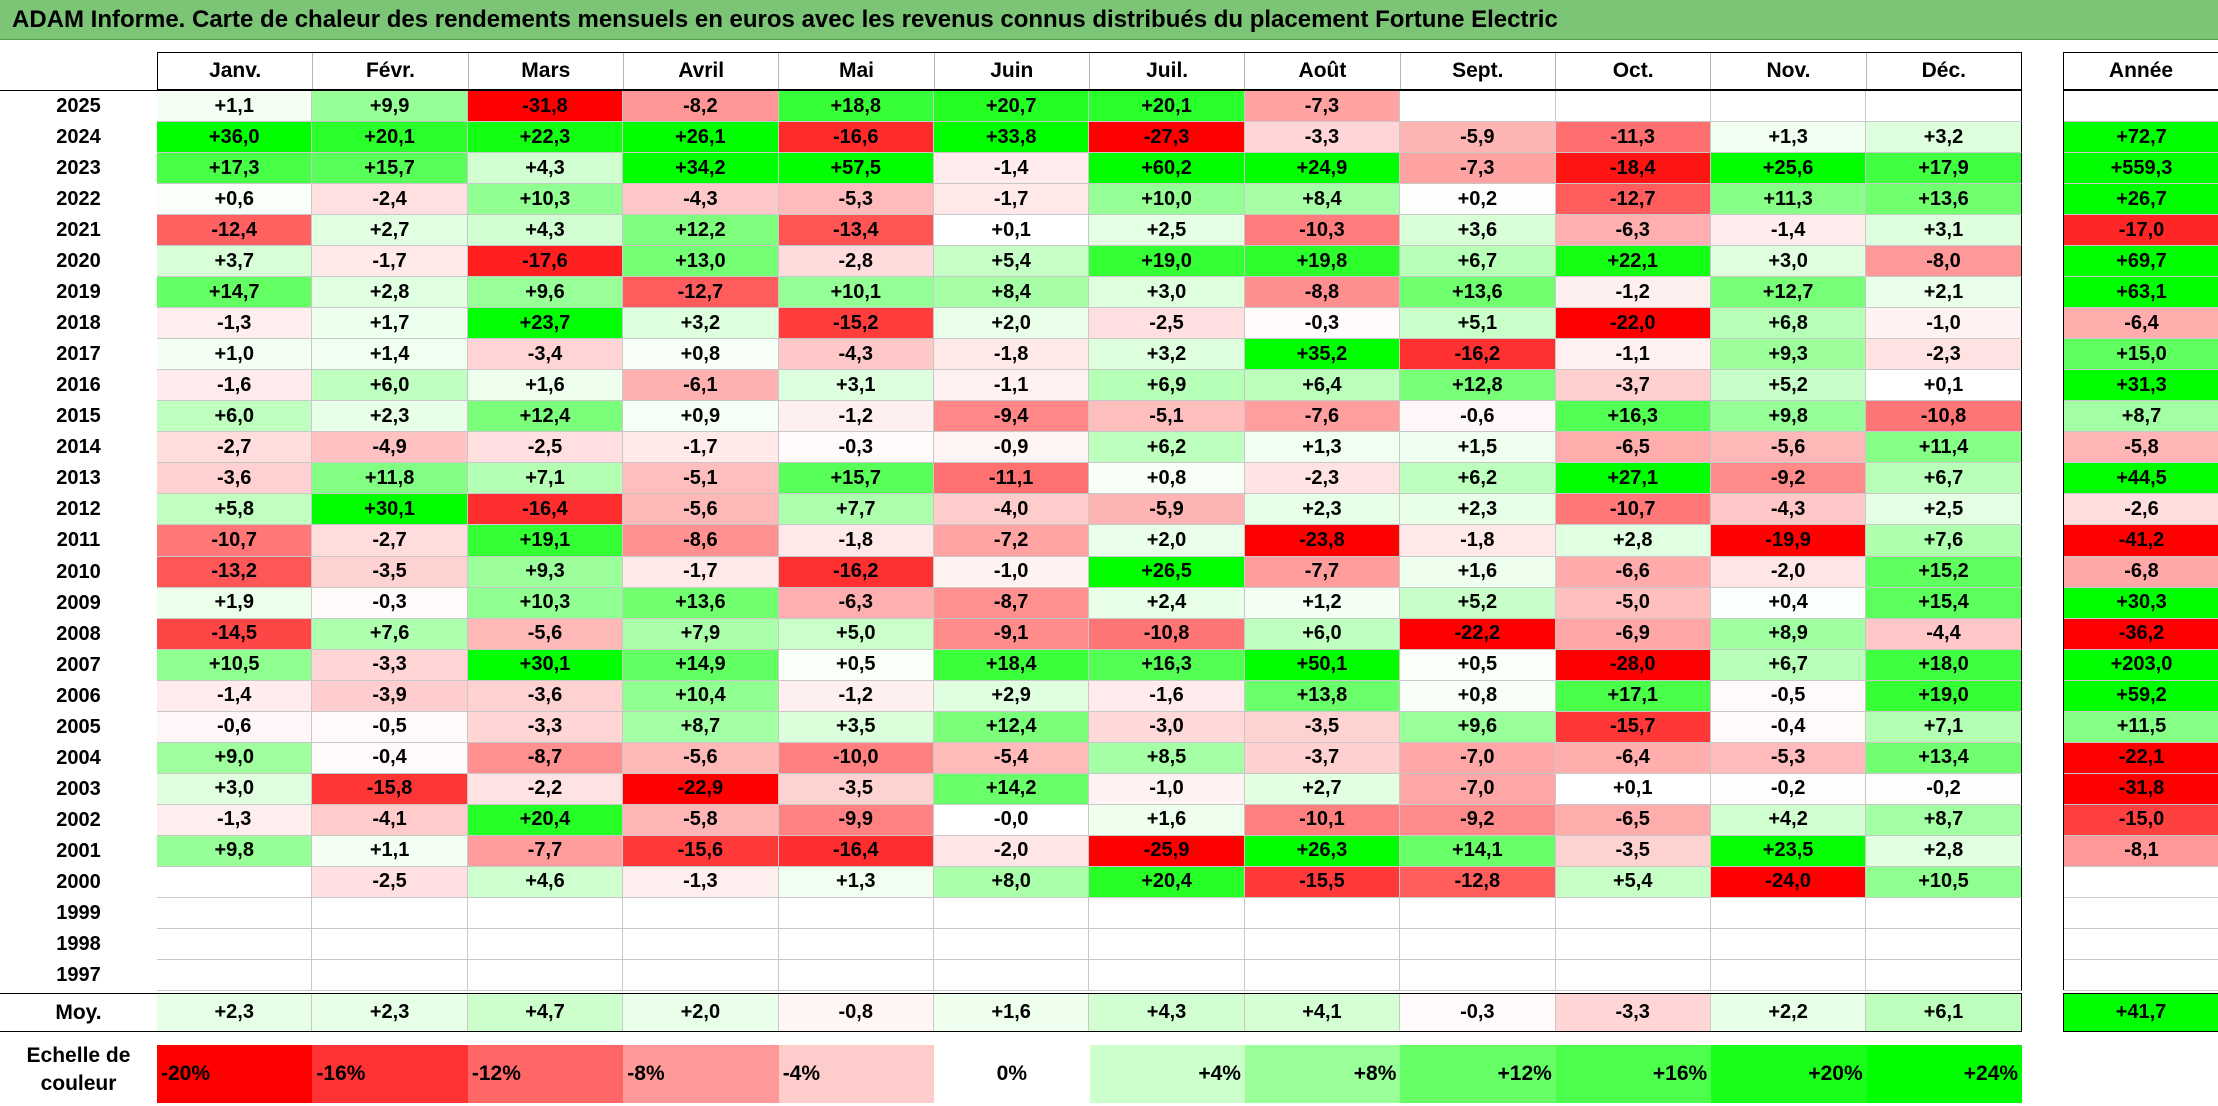 This screenshot has height=1106, width=2218. Describe the element at coordinates (2141, 386) in the screenshot. I see `annual-cell-2016: +31,3` at that location.